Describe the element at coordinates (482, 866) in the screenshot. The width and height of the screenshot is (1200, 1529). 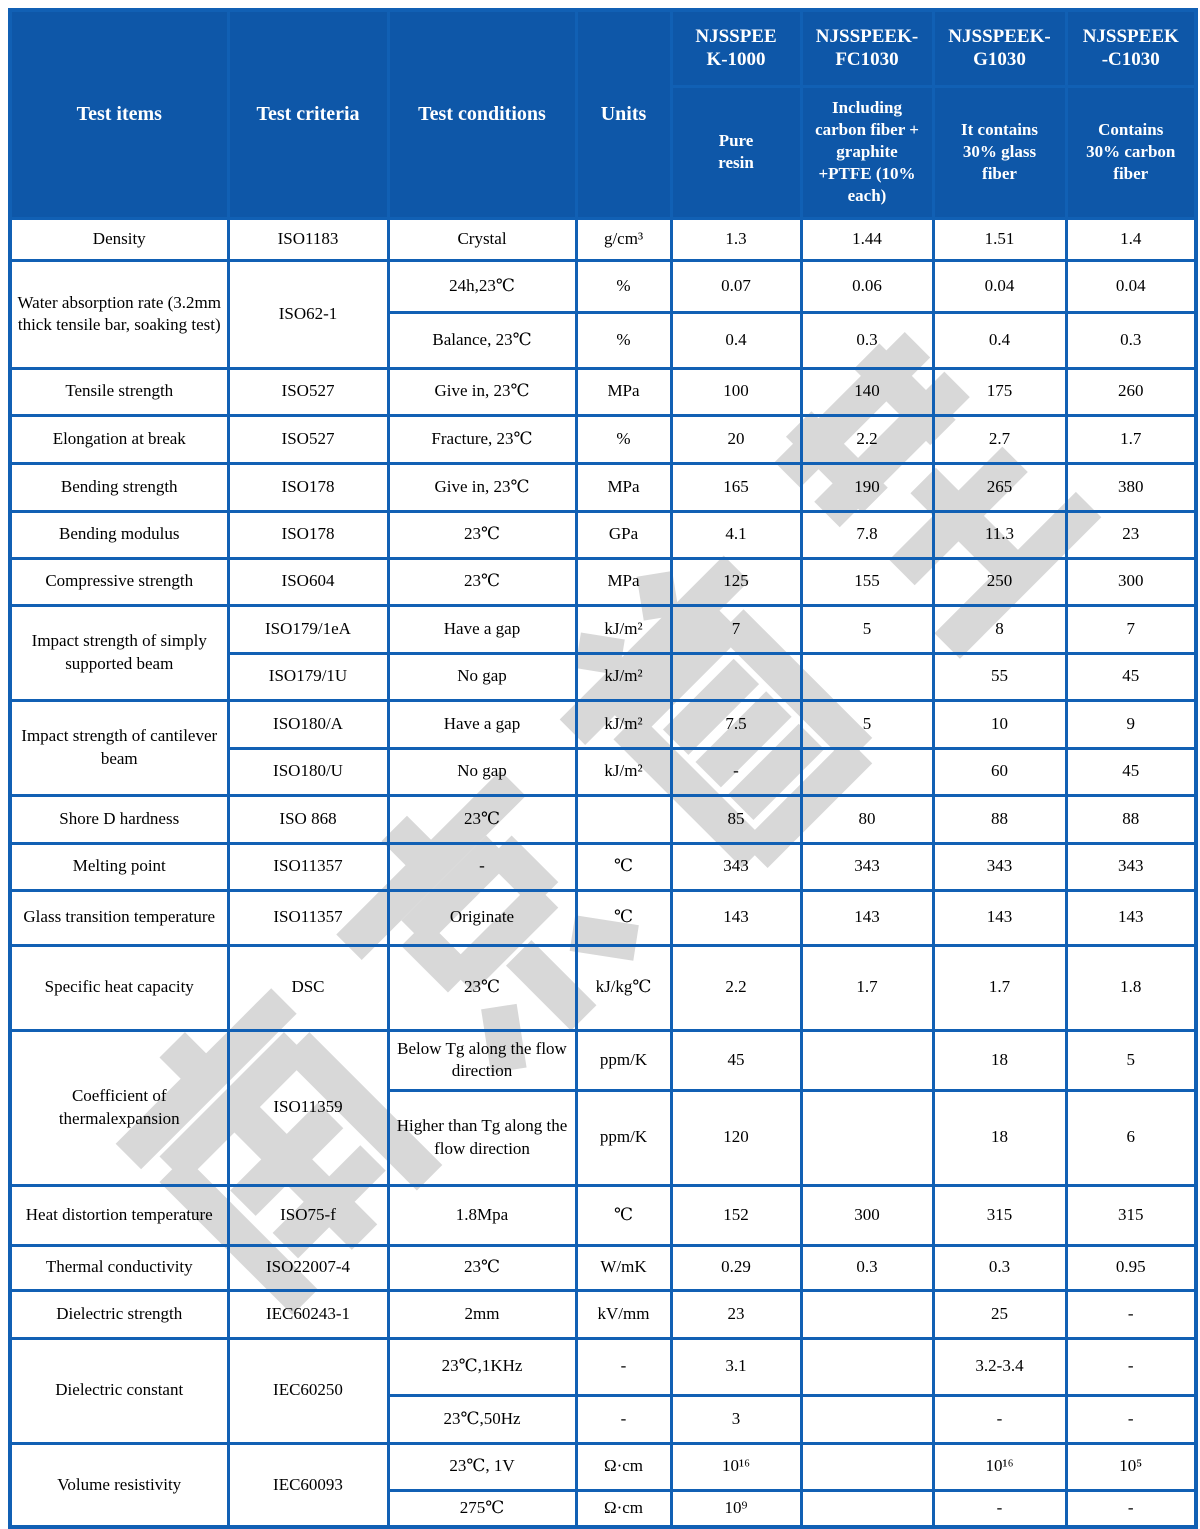
I see `cell-condition: -` at that location.